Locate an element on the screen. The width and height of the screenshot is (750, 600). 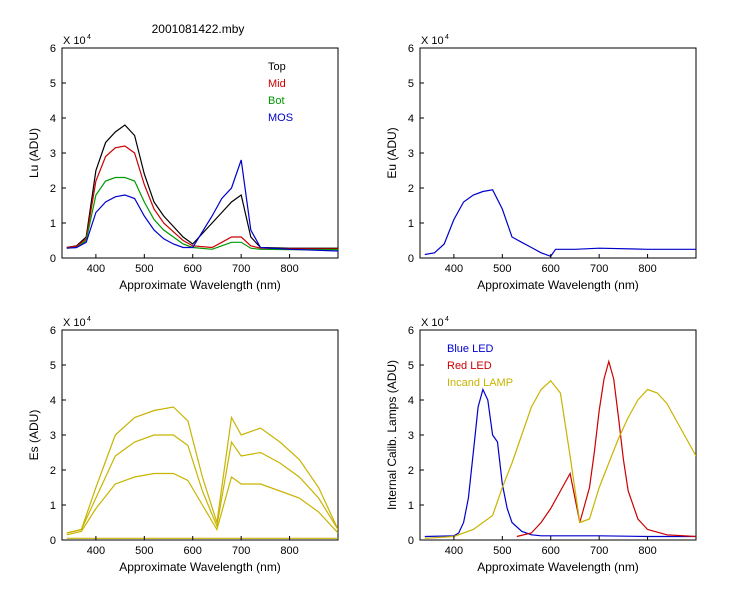
series-line-es-max- is located at coordinates (202, 470).